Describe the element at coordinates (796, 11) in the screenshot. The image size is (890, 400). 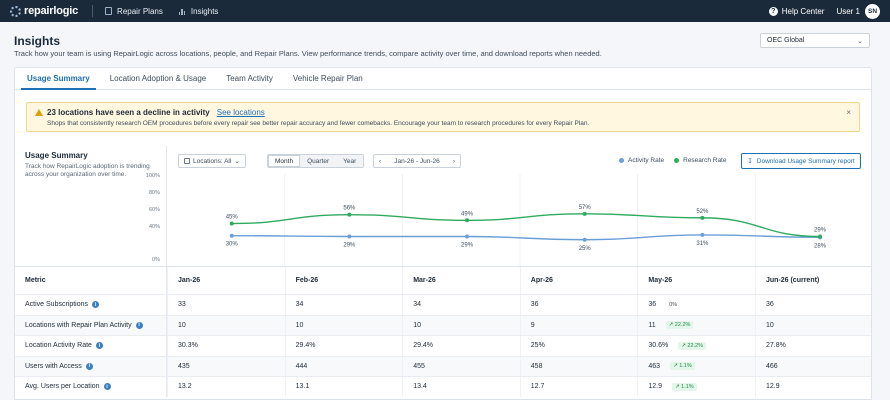
I see `help-center-link: ? Help Center` at that location.